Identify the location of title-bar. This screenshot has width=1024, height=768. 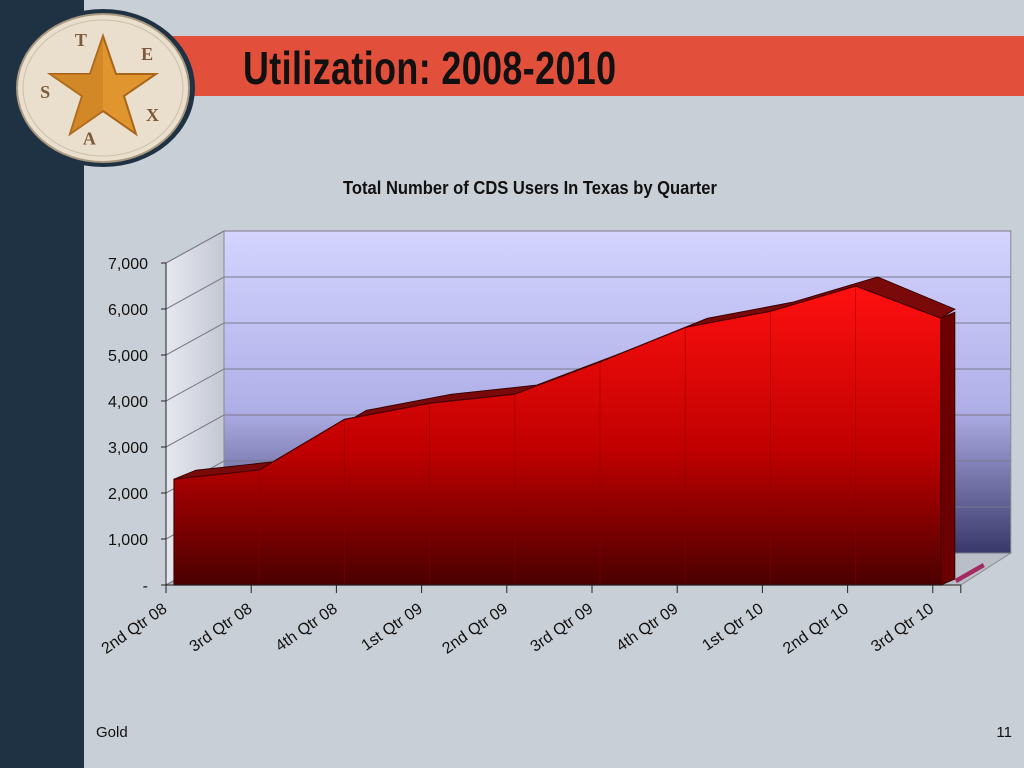
(597, 66).